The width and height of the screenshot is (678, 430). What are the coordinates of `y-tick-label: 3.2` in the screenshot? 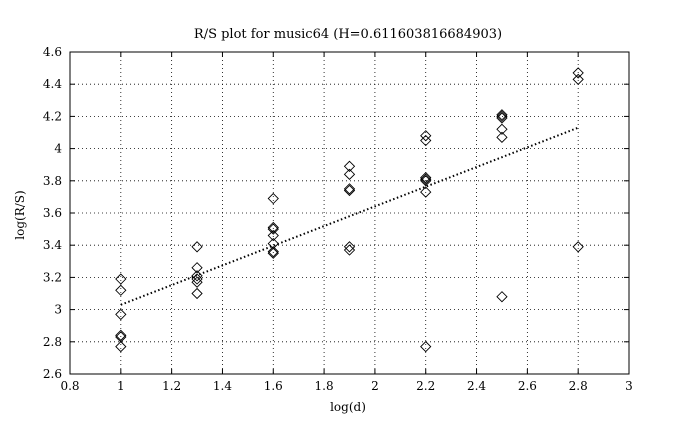 It's located at (52, 277).